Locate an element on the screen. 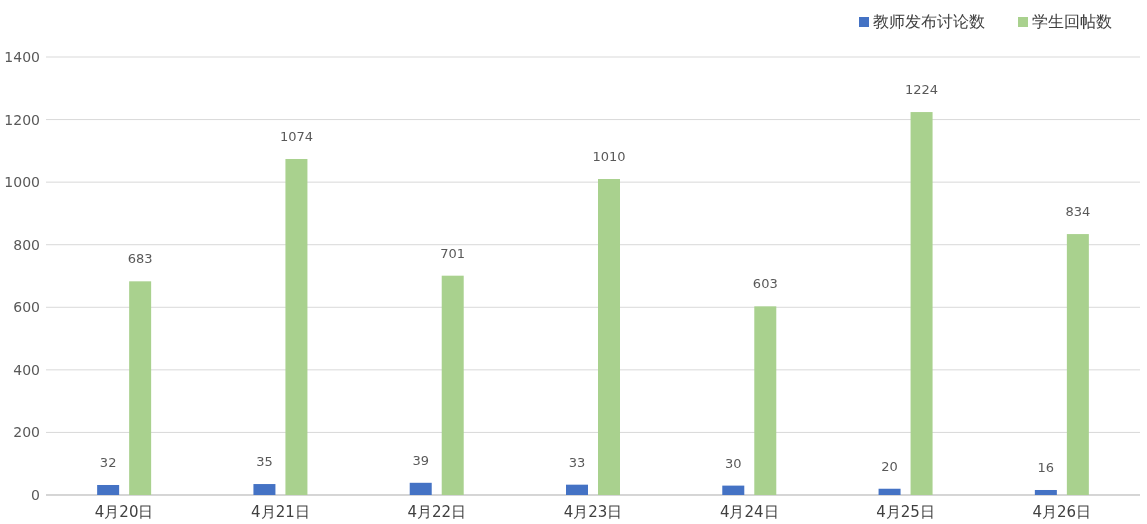 The image size is (1147, 524). data-label: 603 is located at coordinates (765, 284).